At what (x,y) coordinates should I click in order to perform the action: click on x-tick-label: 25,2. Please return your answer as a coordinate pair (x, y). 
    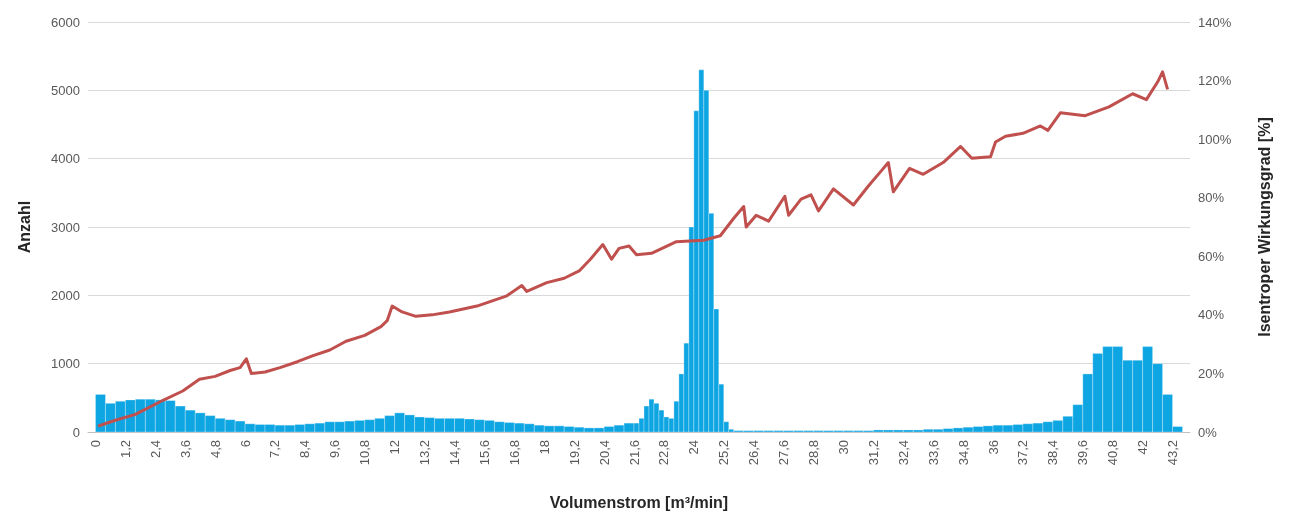
    Looking at the image, I should click on (724, 453).